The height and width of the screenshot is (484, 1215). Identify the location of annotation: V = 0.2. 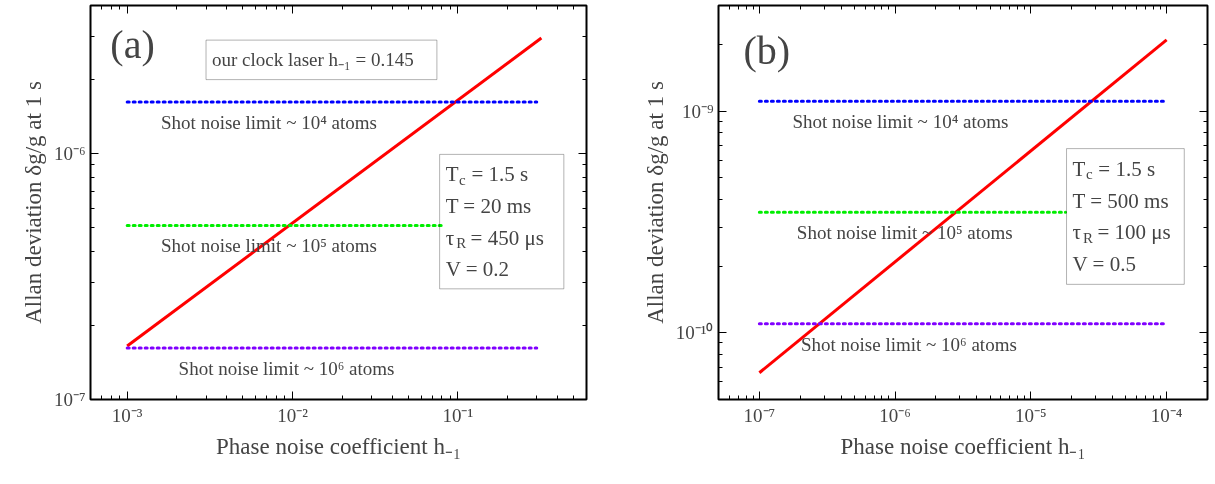
(477, 269).